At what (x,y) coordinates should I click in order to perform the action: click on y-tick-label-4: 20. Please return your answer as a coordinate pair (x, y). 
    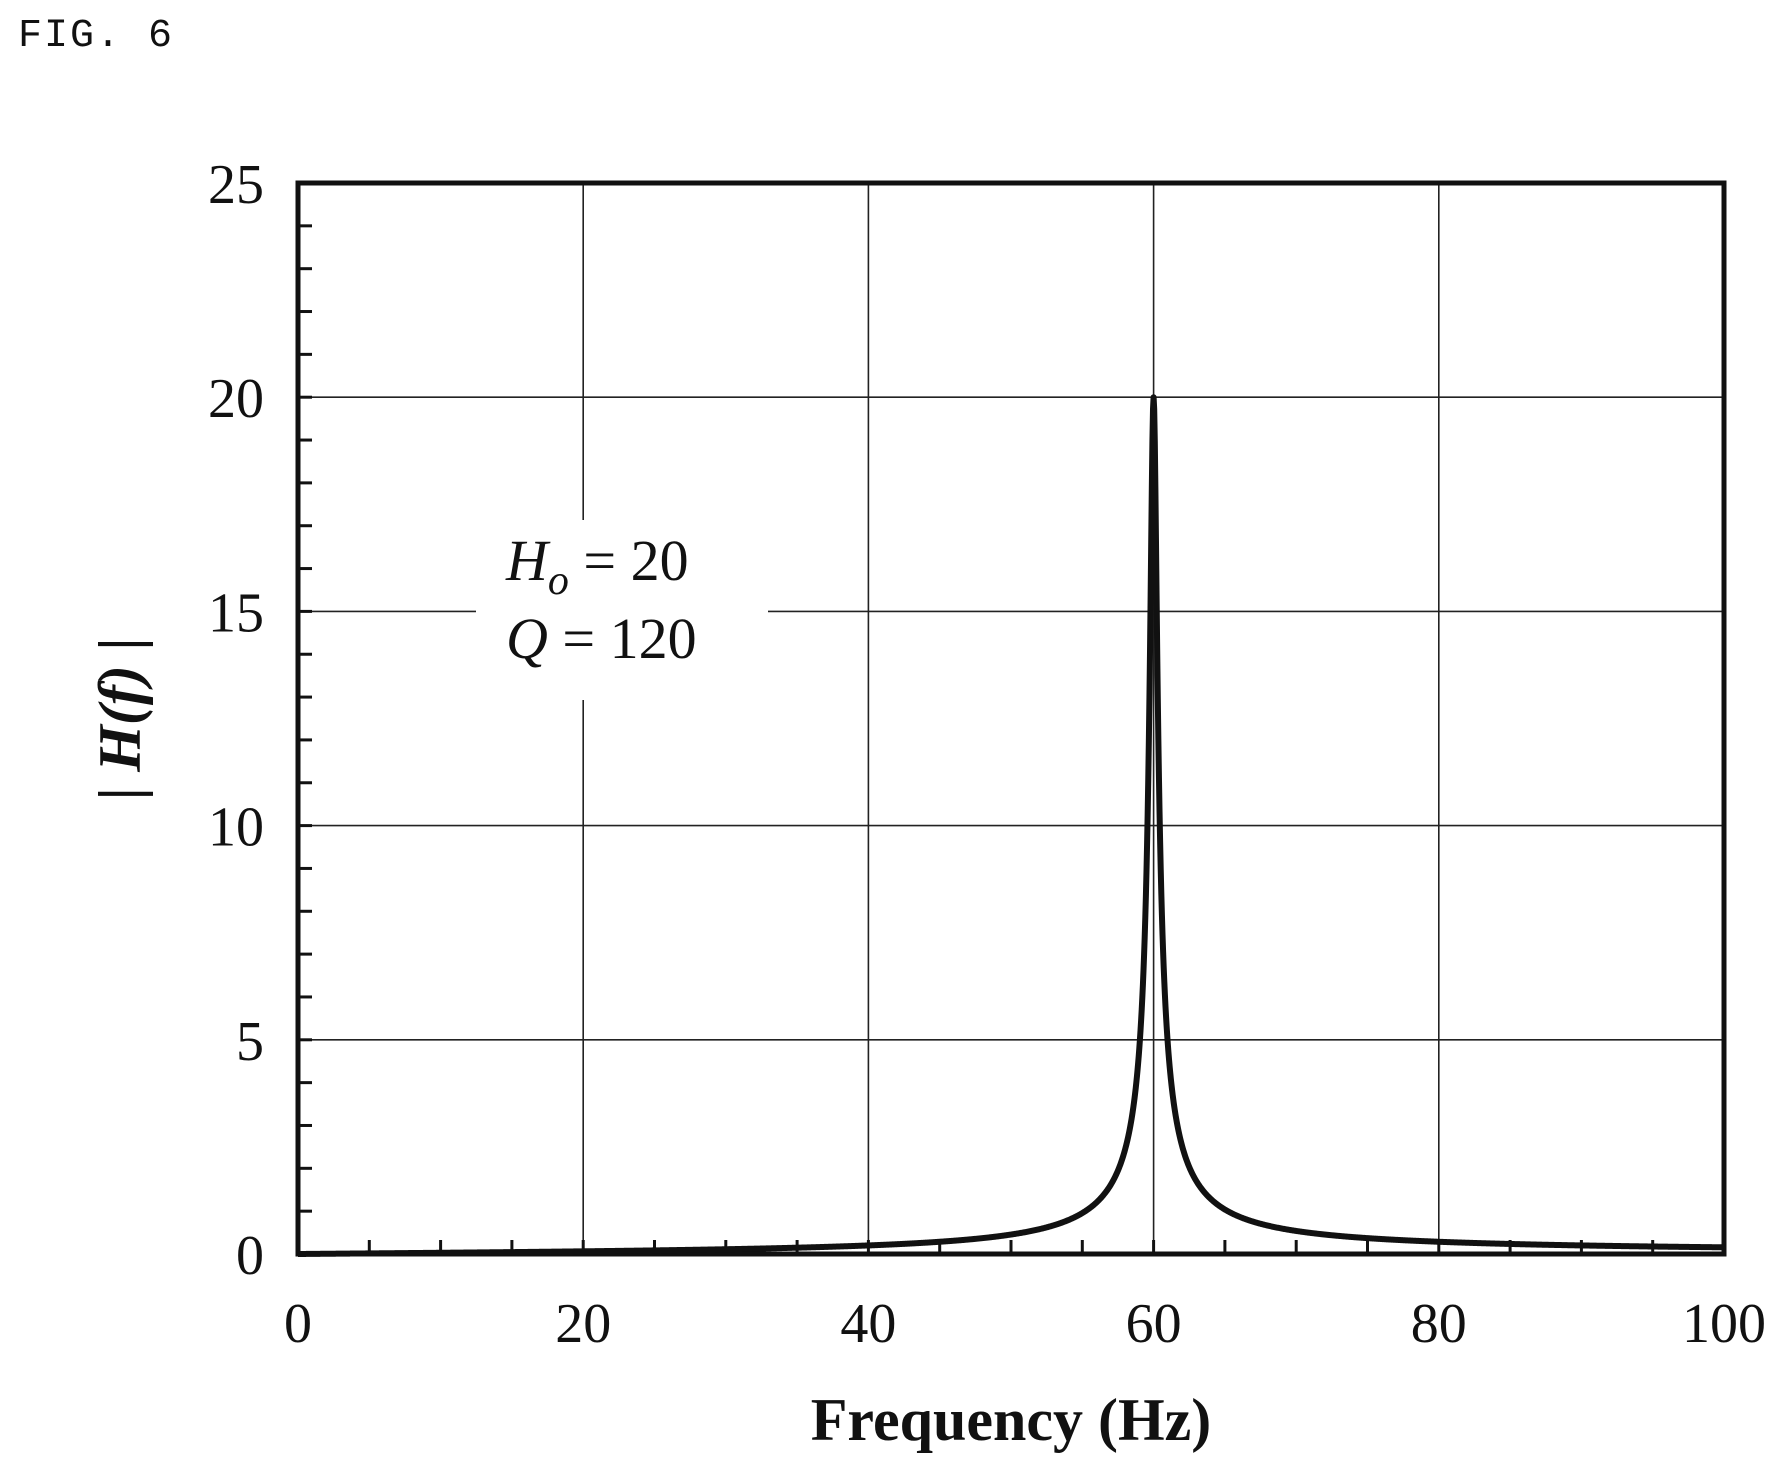
    Looking at the image, I should click on (236, 399).